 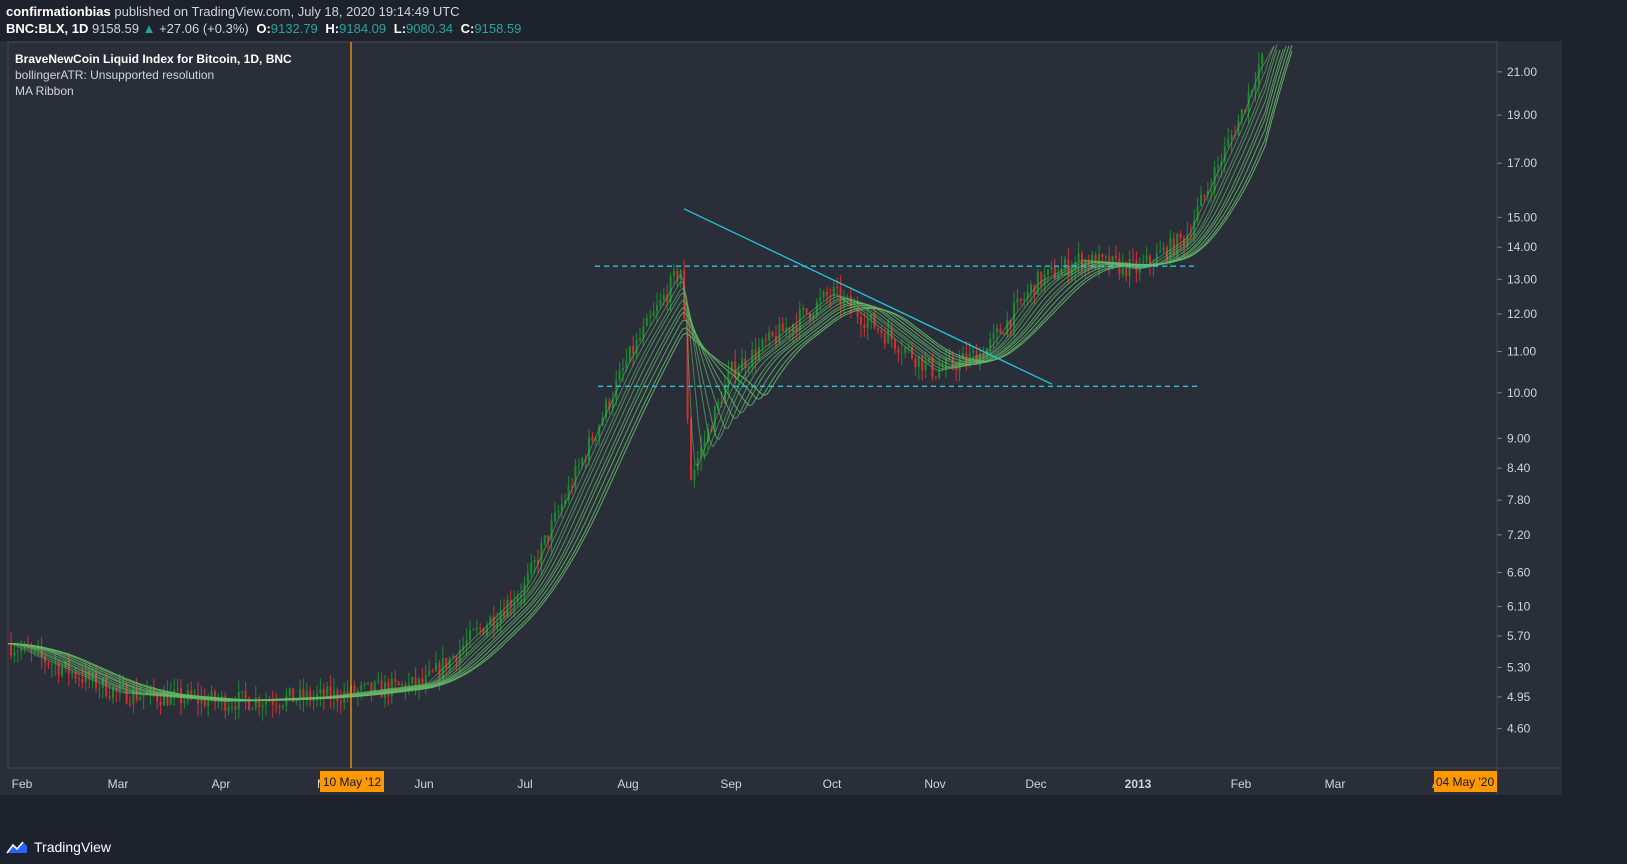 I want to click on price-tick-label: 17.00, so click(x=1522, y=163).